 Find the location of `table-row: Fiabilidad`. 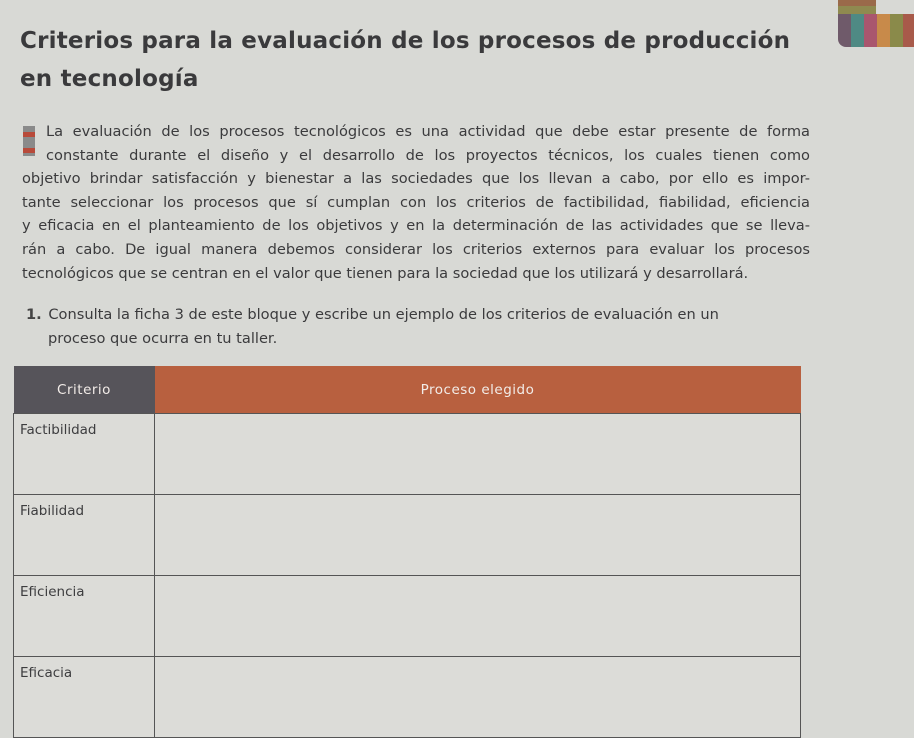

table-row: Fiabilidad is located at coordinates (407, 535).